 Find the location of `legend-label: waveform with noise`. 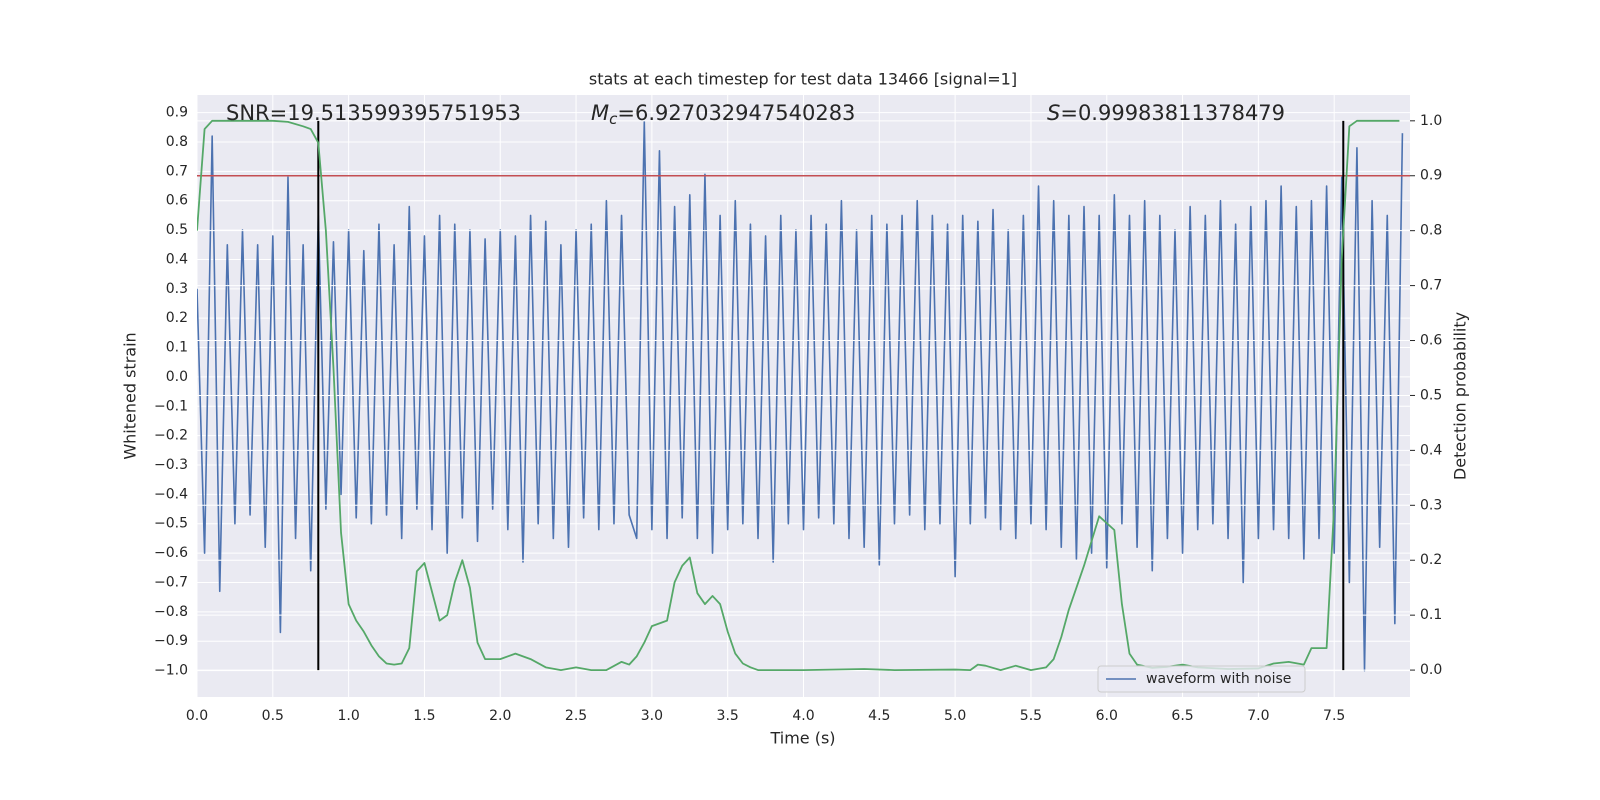

legend-label: waveform with noise is located at coordinates (1218, 679).